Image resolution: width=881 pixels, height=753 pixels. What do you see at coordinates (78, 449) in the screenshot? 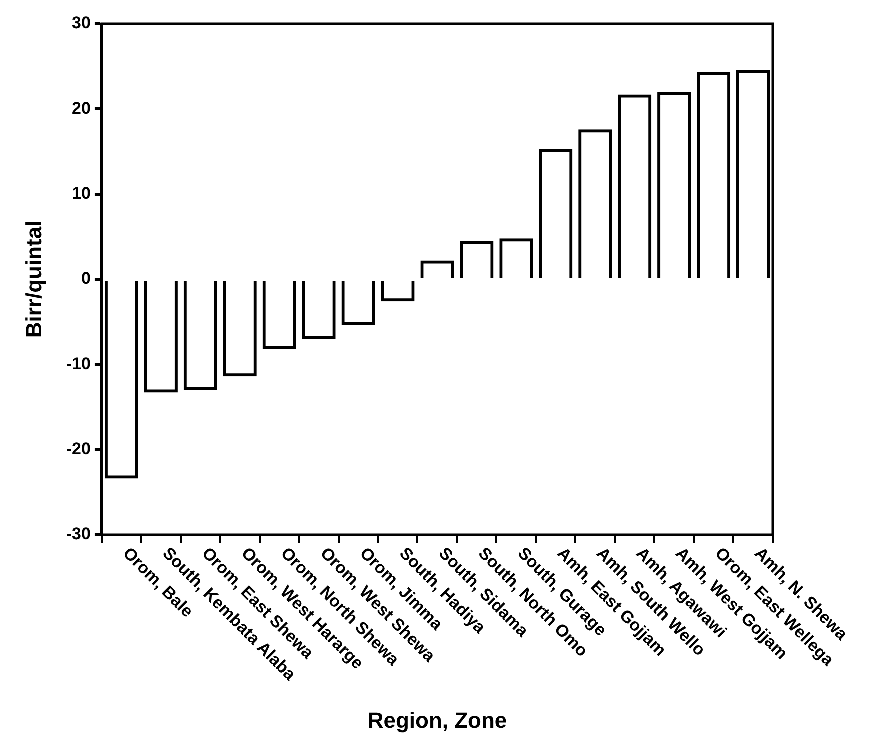
I see `y-tick-label: -20` at bounding box center [78, 449].